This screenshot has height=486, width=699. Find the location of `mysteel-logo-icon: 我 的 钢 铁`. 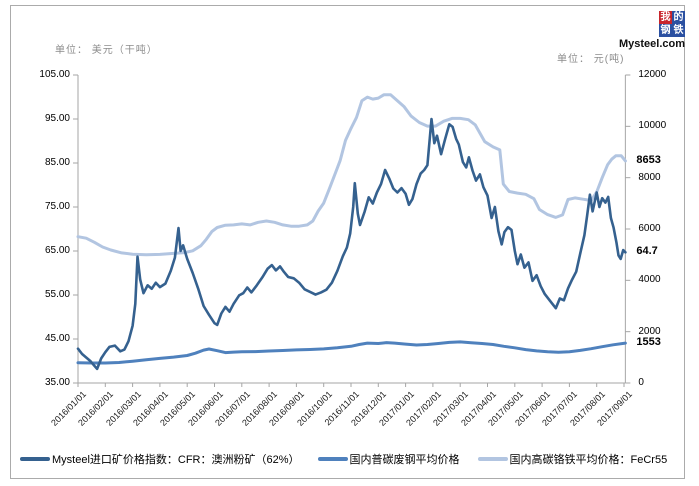

mysteel-logo-icon: 我 的 钢 铁 is located at coordinates (672, 24).